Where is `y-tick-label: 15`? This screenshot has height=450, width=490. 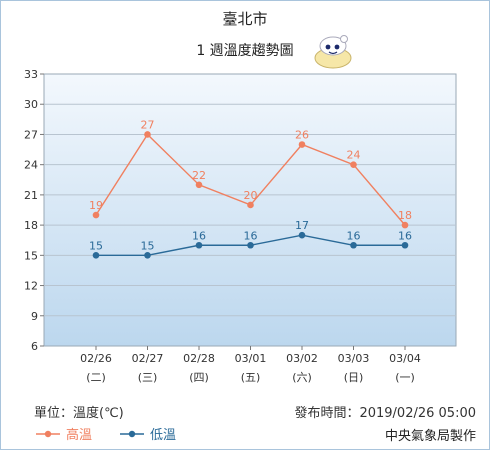 y-tick-label: 15 is located at coordinates (31, 255).